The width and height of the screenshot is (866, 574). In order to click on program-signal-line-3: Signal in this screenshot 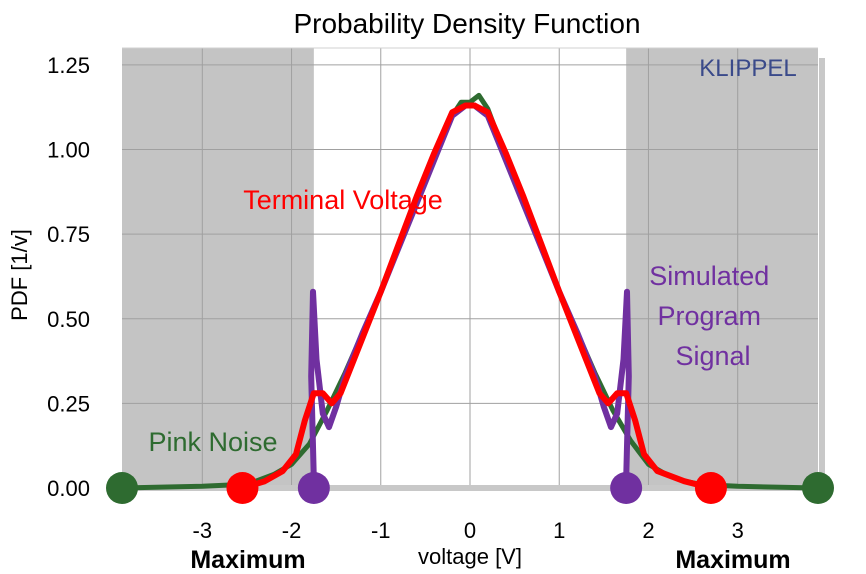, I will do `click(712, 356)`.